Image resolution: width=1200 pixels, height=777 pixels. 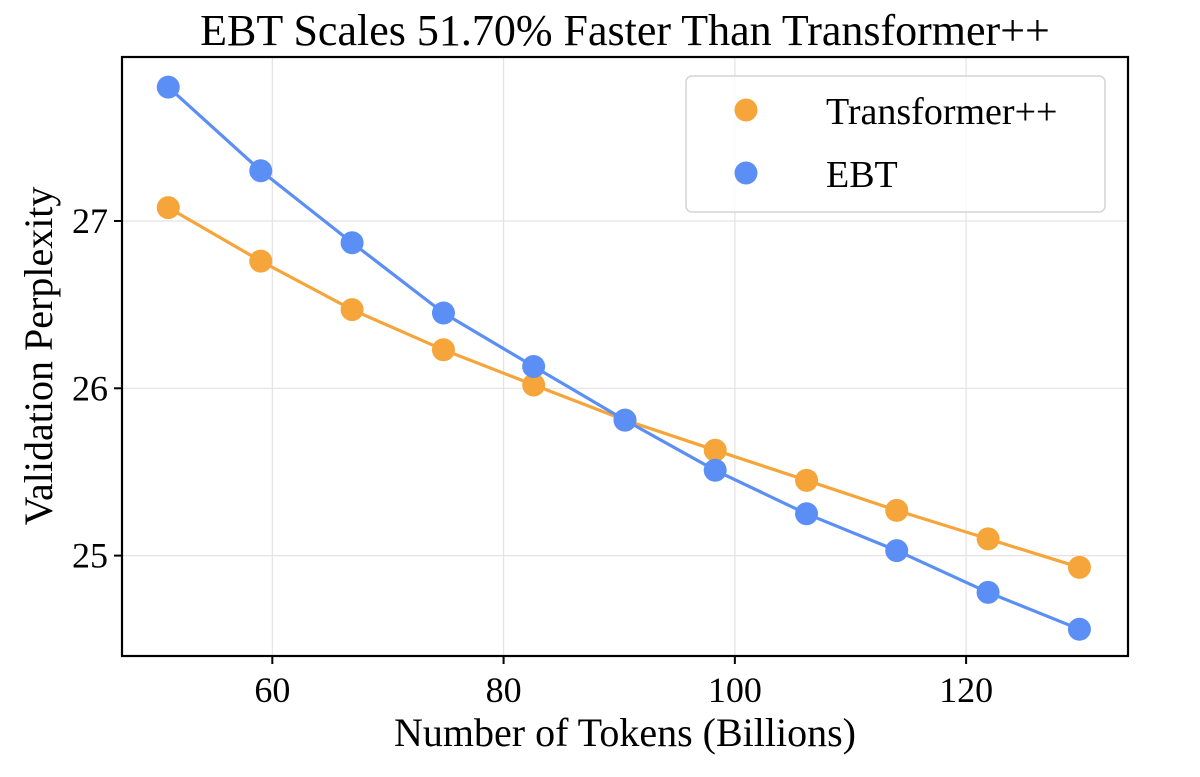 I want to click on x-axis-title: Number of Tokens (Billions), so click(x=625, y=732).